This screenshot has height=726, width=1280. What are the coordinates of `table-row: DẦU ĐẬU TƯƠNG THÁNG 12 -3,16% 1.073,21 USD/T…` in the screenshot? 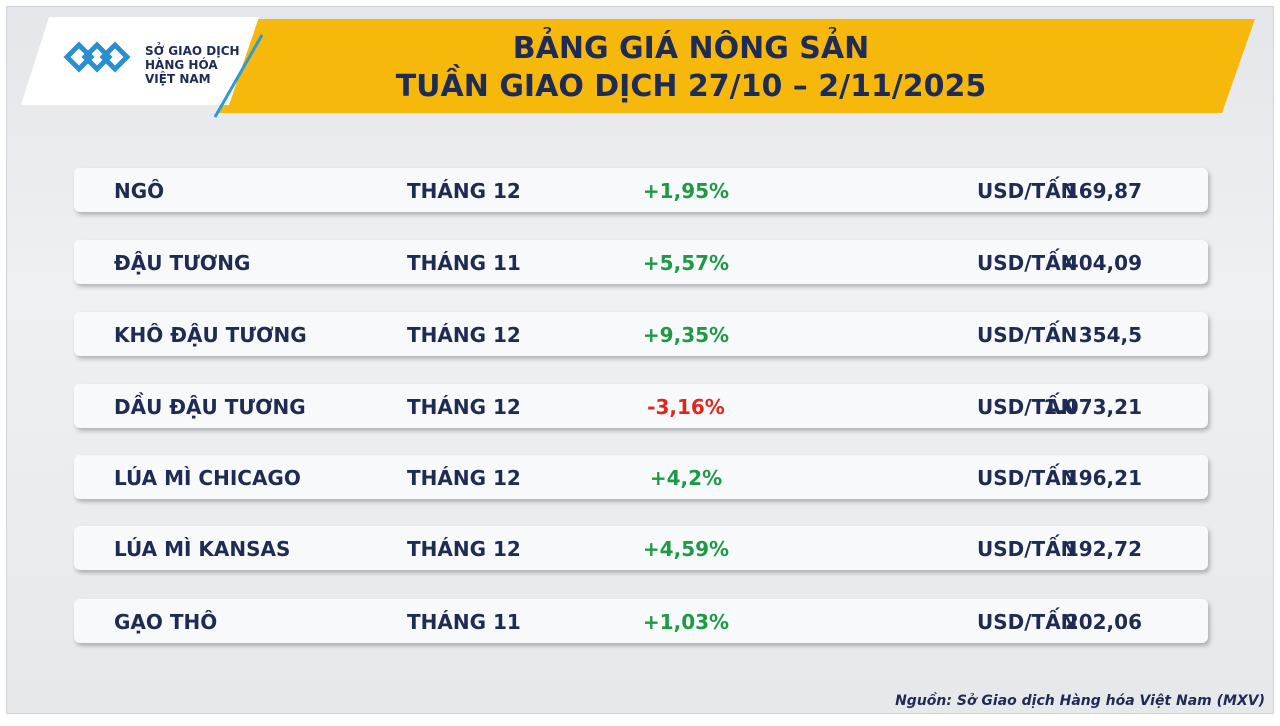 It's located at (641, 406).